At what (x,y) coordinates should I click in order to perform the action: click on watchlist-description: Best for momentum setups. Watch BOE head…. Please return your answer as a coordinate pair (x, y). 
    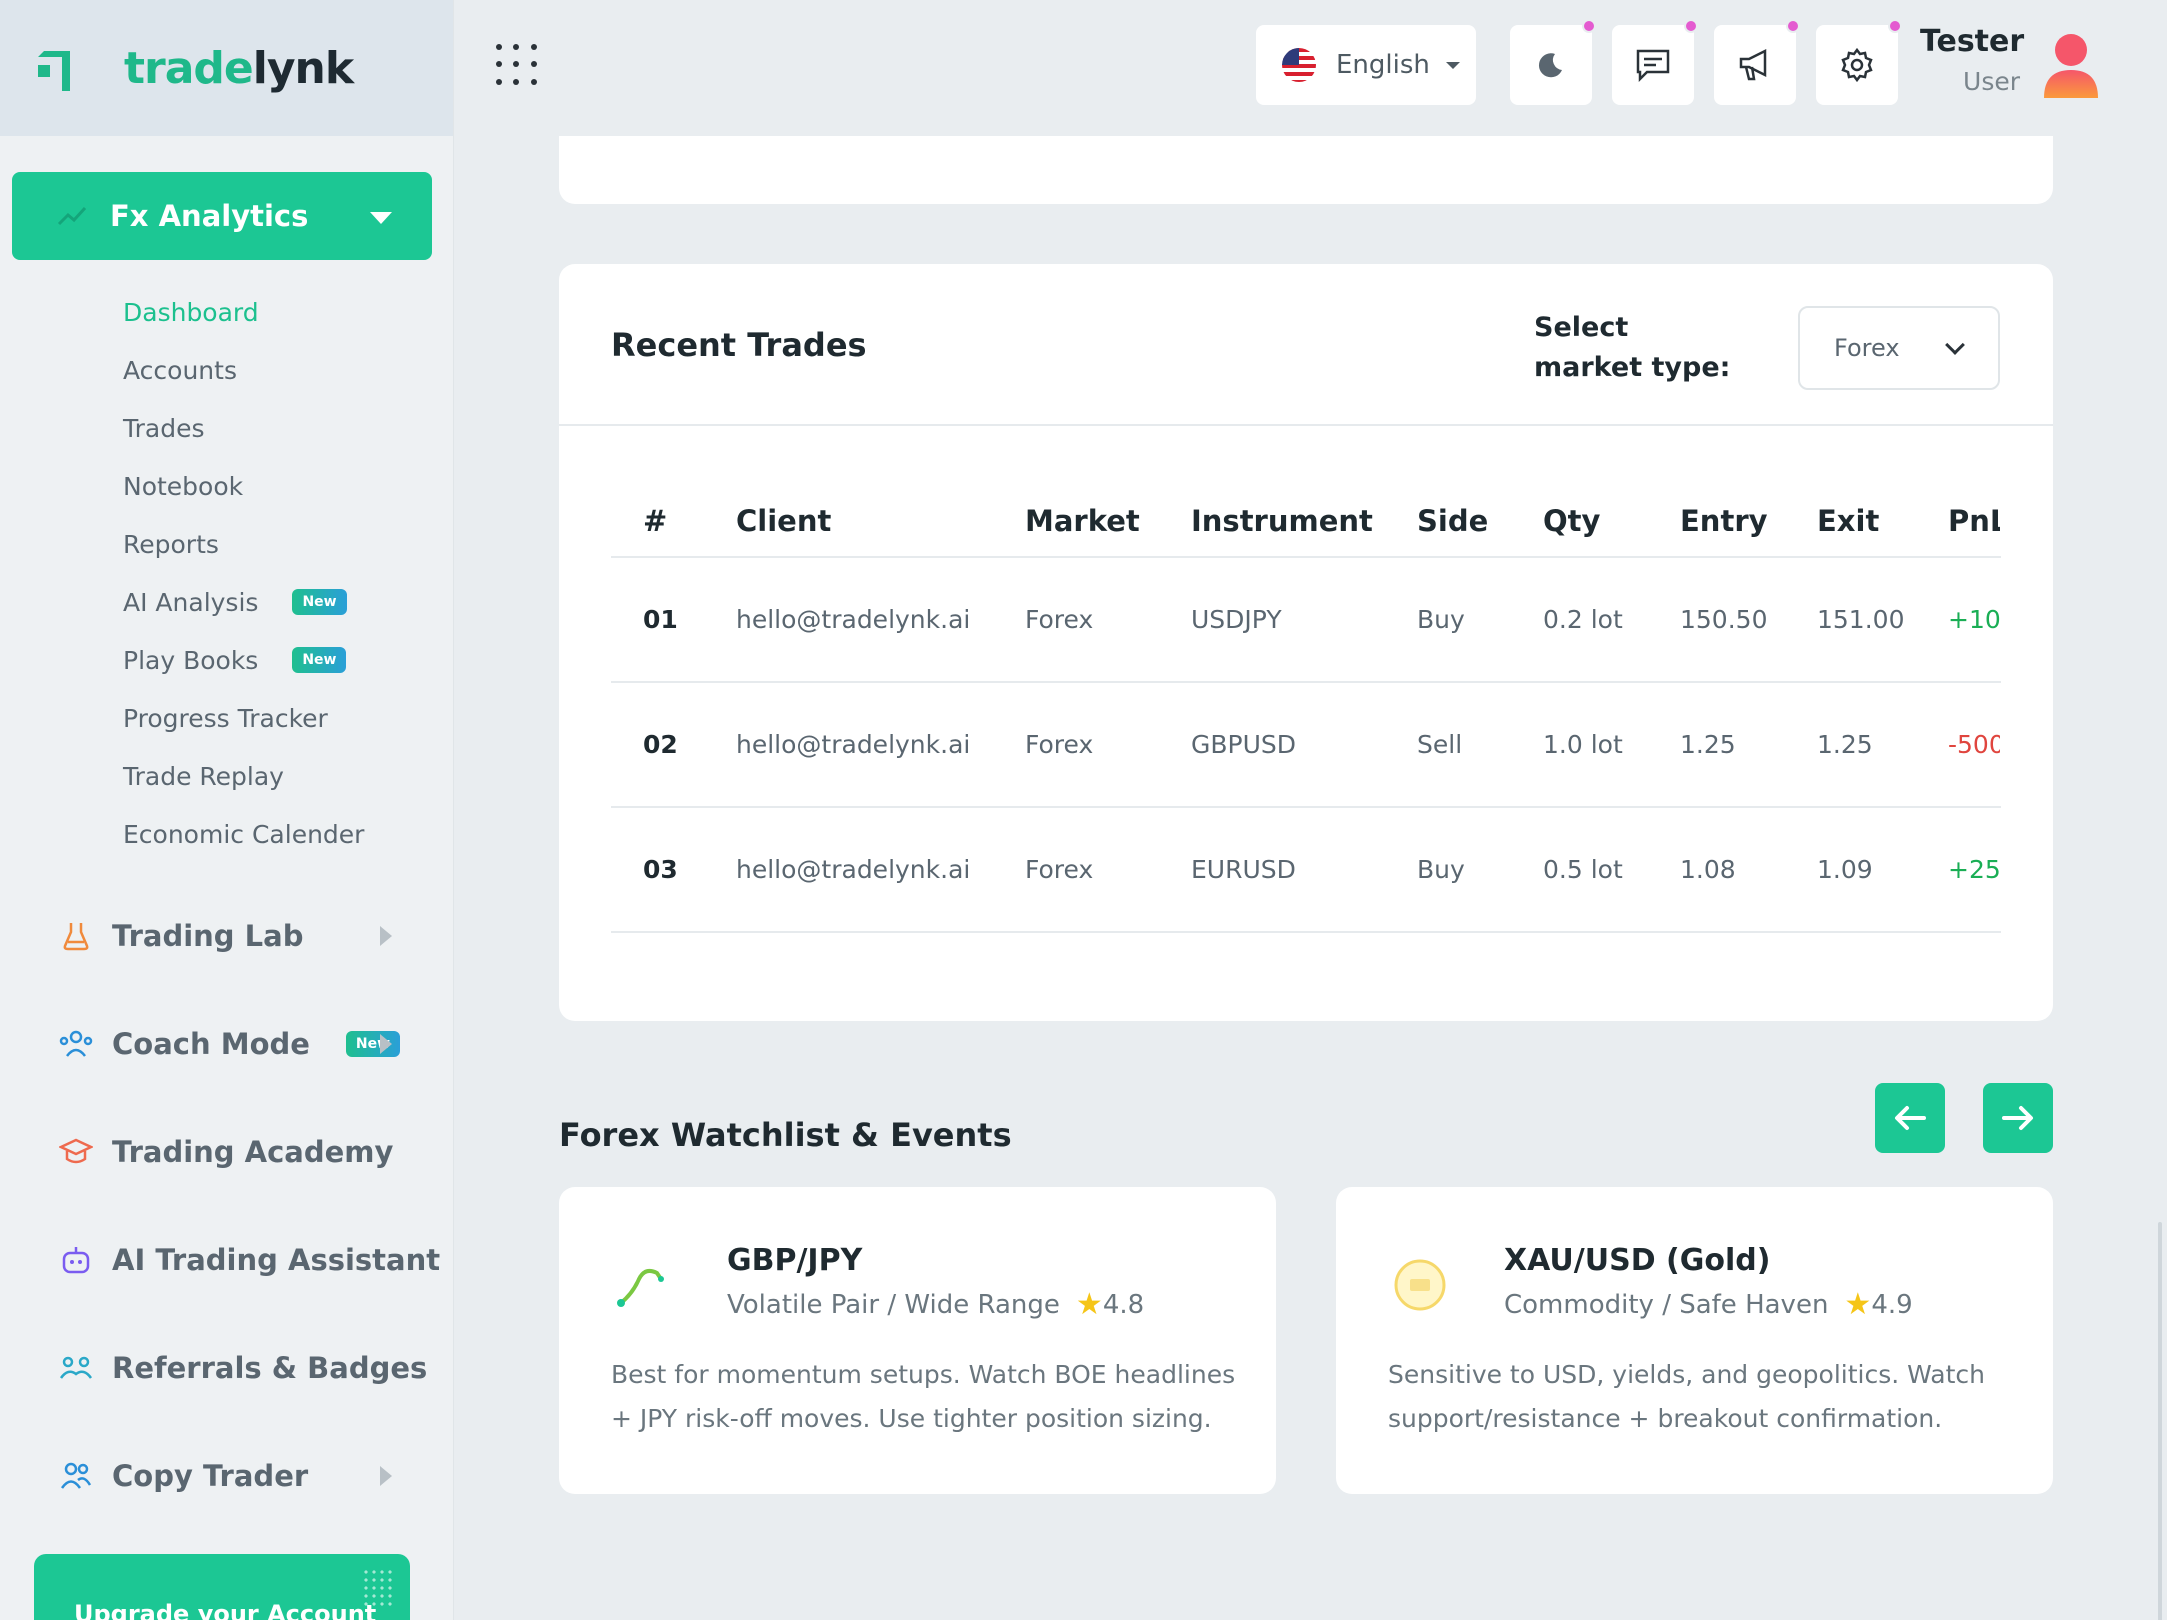
    Looking at the image, I should click on (923, 1396).